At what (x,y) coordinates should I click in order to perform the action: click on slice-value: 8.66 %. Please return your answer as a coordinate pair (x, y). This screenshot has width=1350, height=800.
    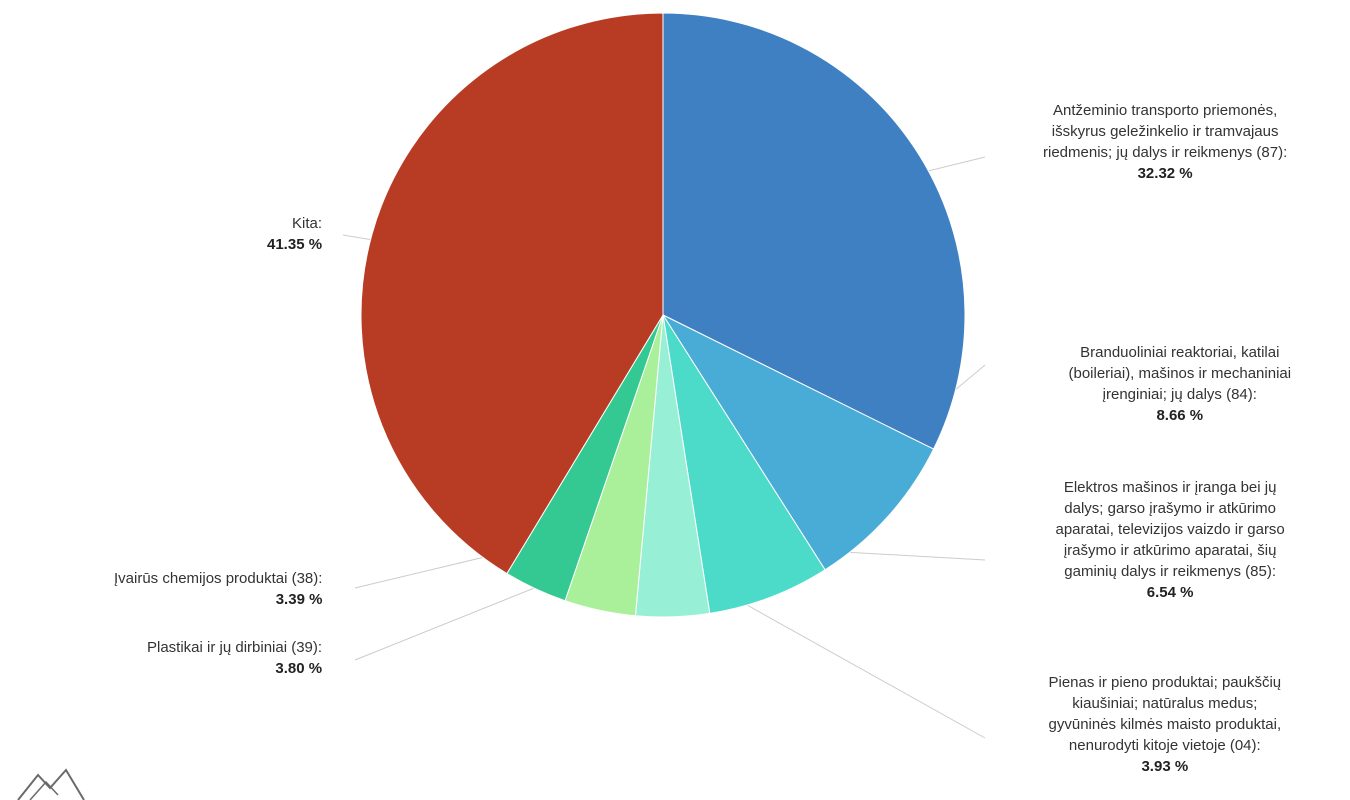
    Looking at the image, I should click on (1180, 415).